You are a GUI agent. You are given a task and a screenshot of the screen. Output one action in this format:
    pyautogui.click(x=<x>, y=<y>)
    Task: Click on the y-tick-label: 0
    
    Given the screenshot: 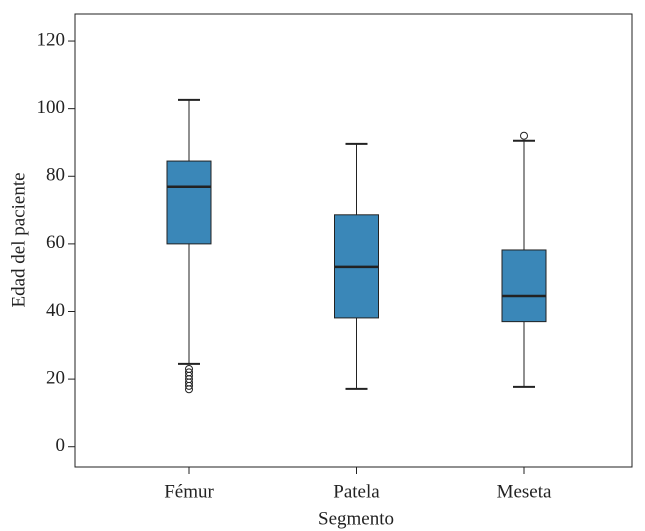 What is the action you would take?
    pyautogui.click(x=61, y=445)
    